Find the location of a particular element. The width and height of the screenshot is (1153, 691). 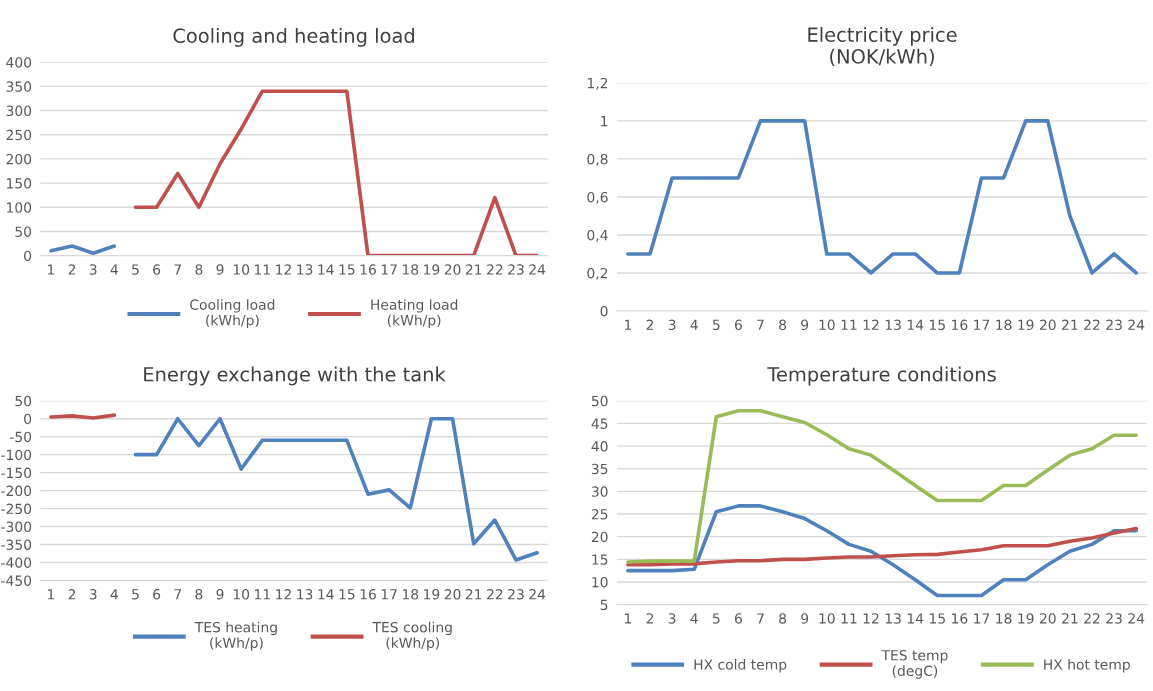

chart-title: Energy exchange with the tank is located at coordinates (295, 376).